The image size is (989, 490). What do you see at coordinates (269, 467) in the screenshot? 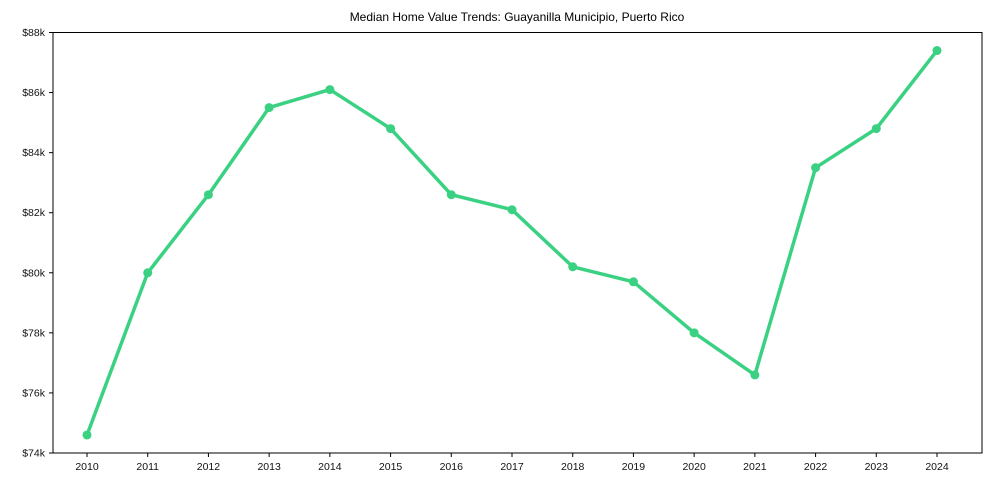
I see `x-tick-label: 2013` at bounding box center [269, 467].